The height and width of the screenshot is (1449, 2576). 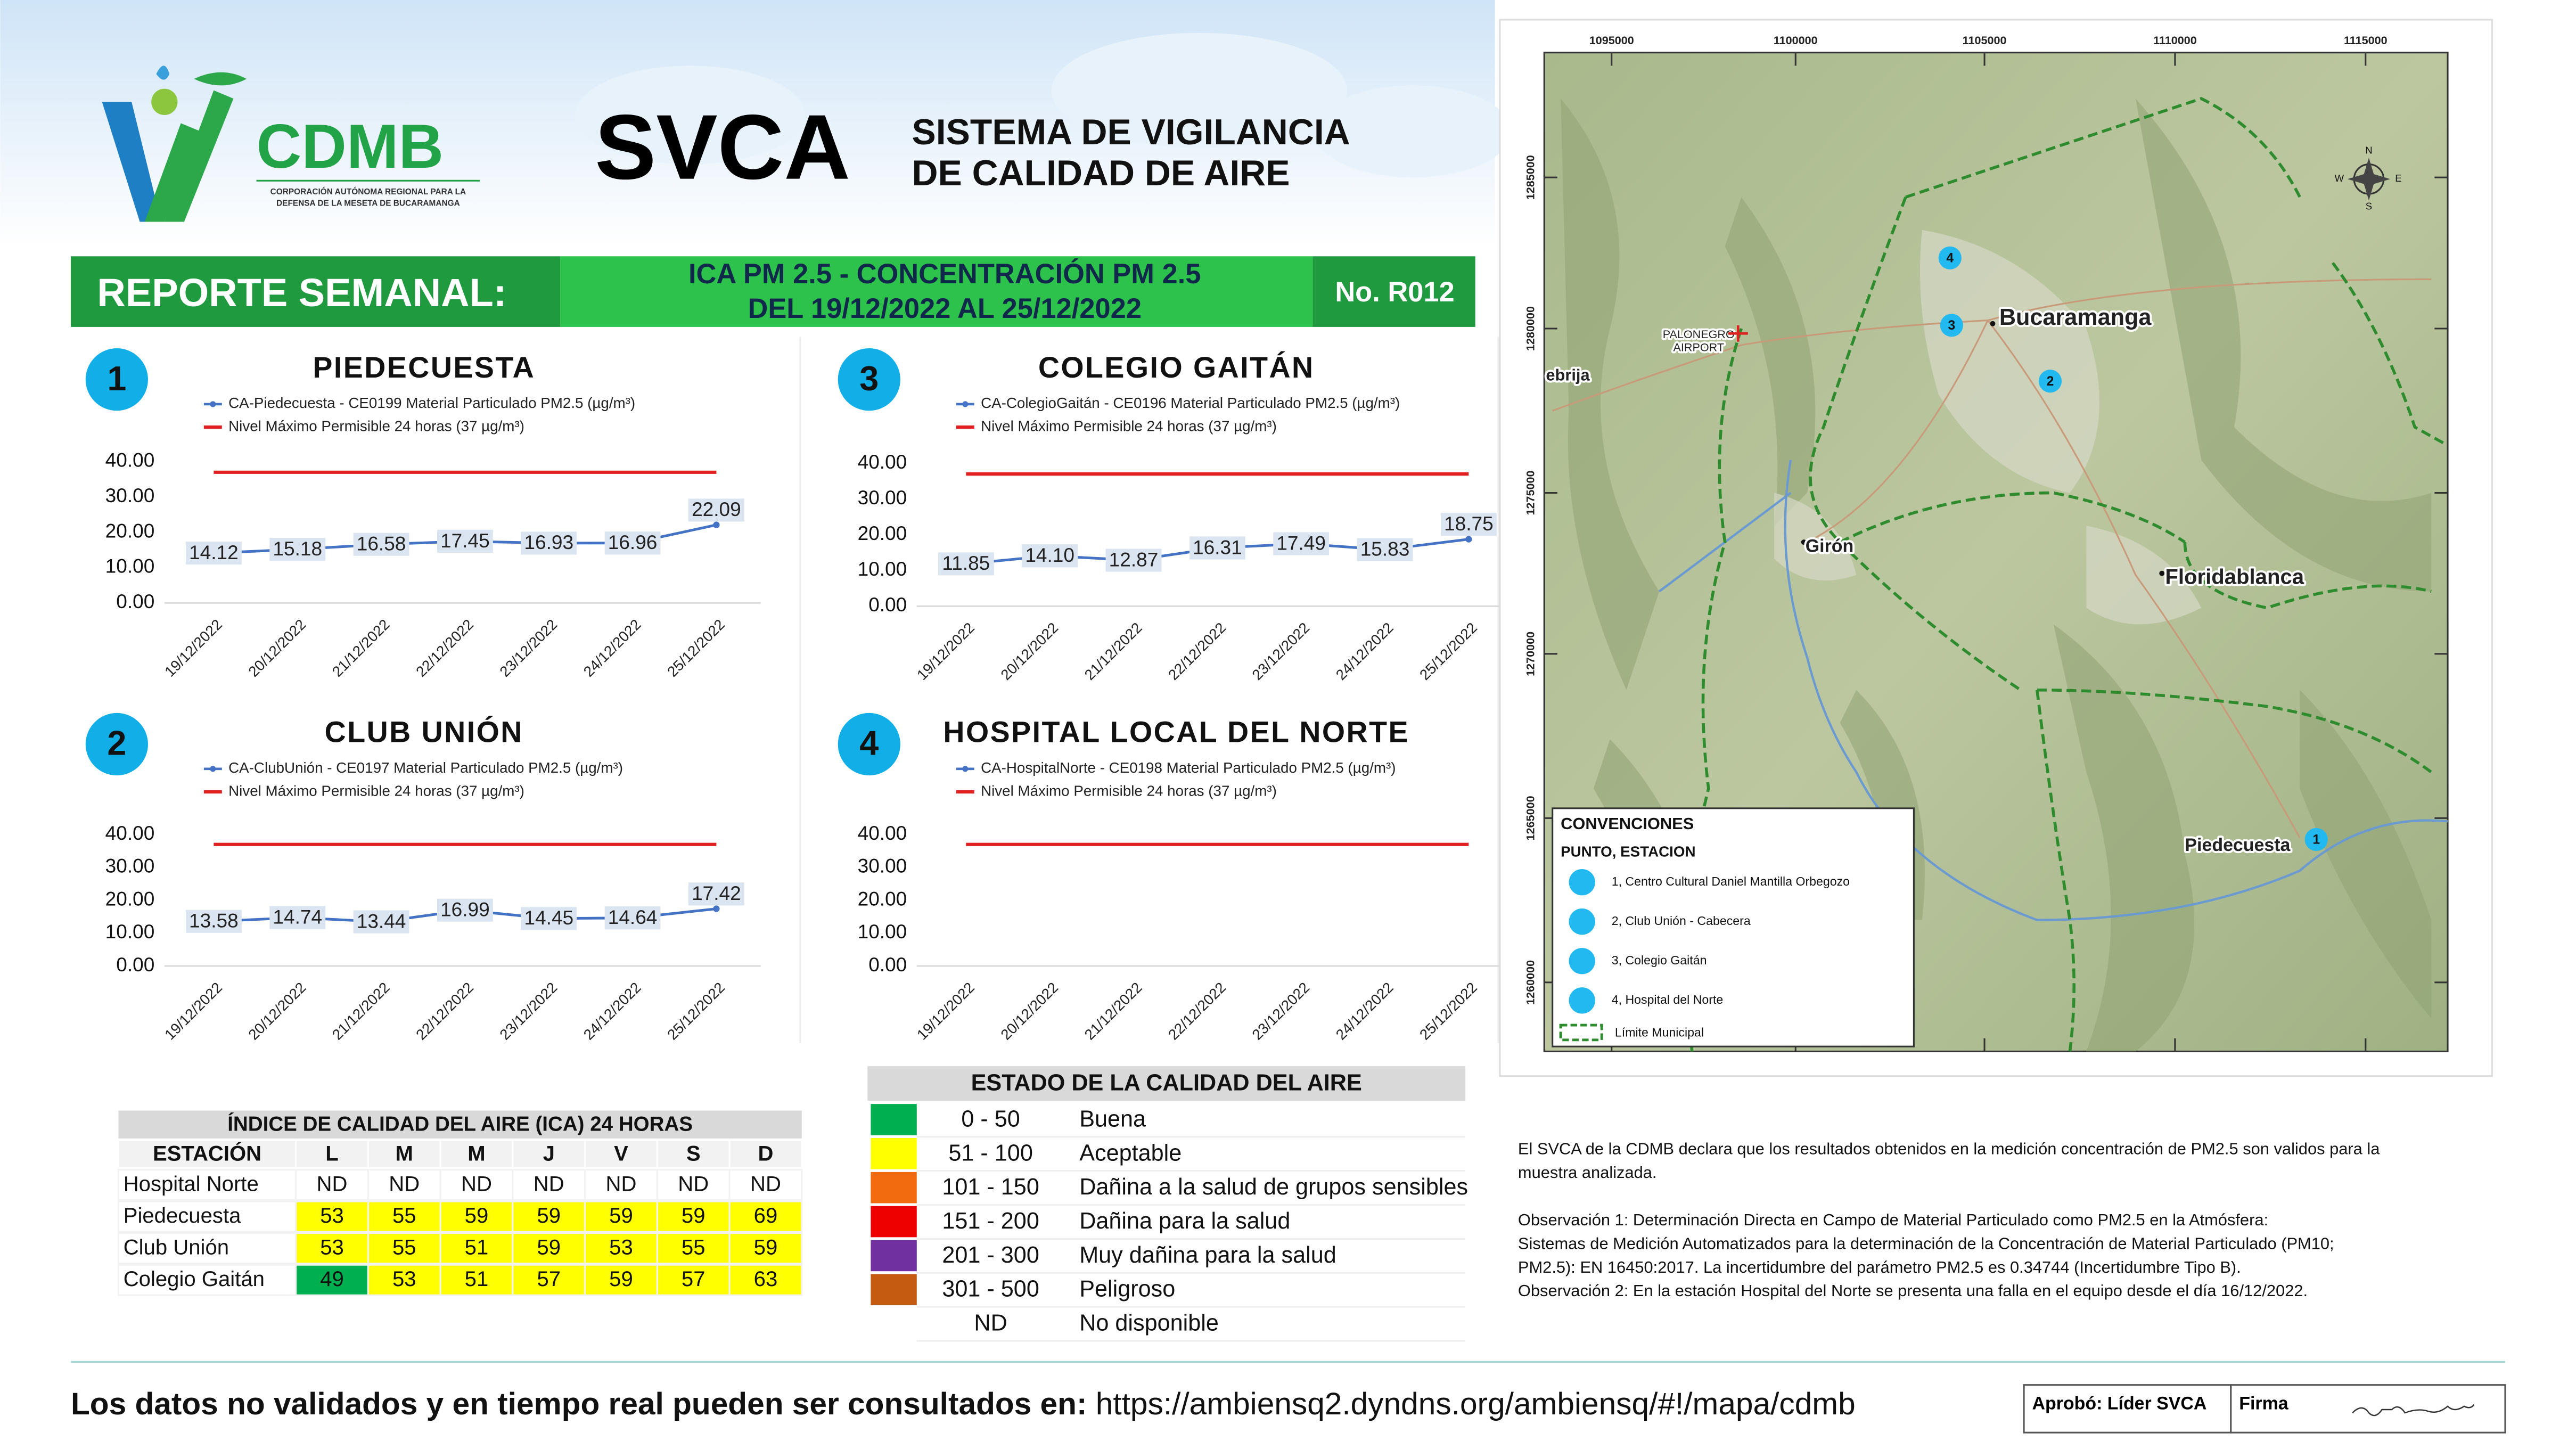 I want to click on value-label: 16.93, so click(x=548, y=542).